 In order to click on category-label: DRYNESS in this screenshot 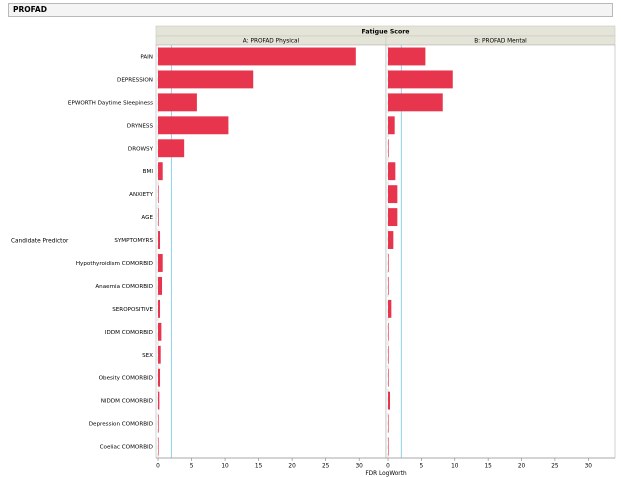, I will do `click(140, 126)`.